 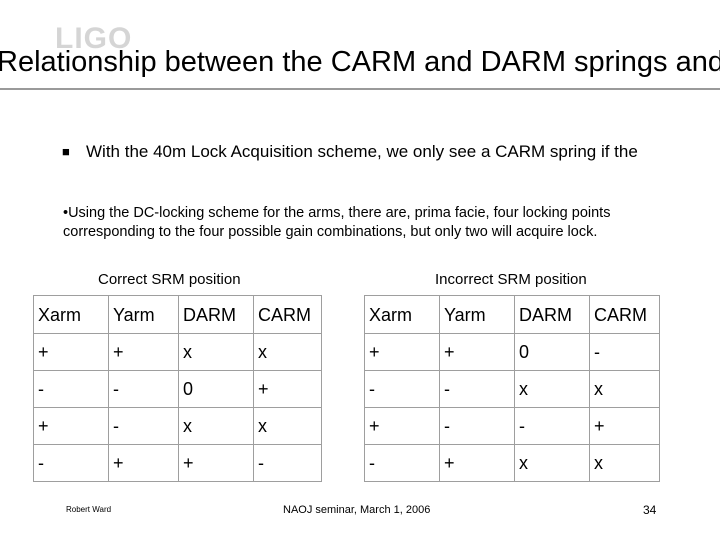 I want to click on table-row: - + x x, so click(x=512, y=463).